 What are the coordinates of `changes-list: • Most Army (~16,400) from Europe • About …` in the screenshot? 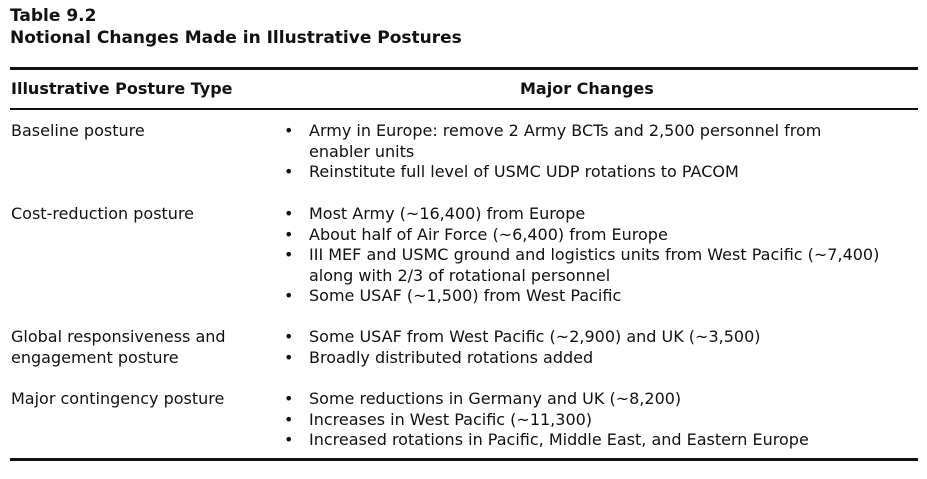 It's located at (584, 255).